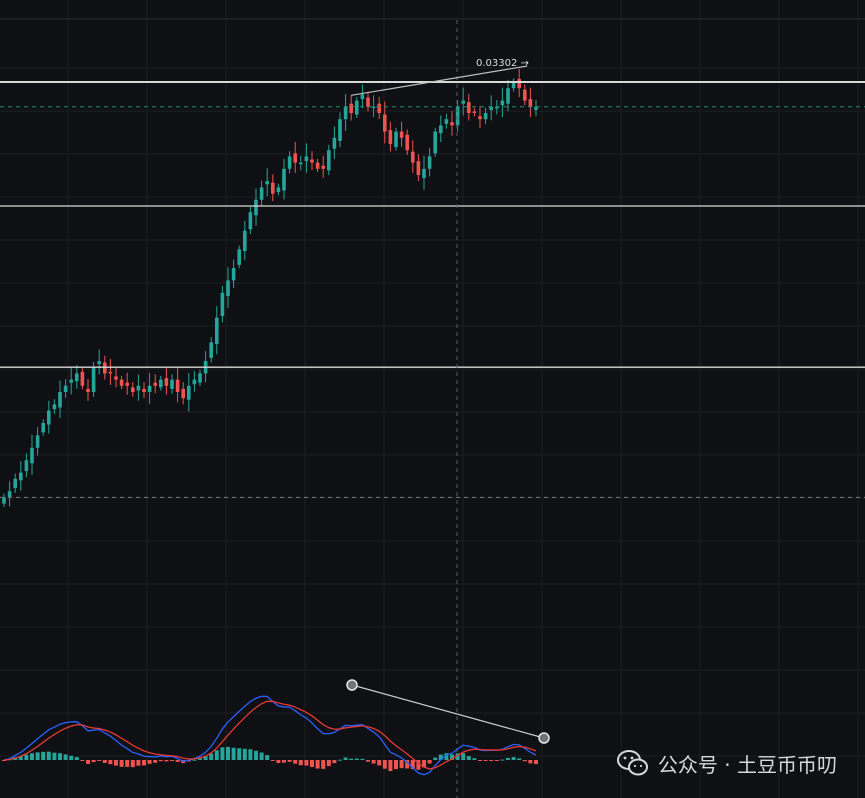 This screenshot has width=865, height=798. I want to click on watermark-text: 公众号 · 土豆币币叨, so click(747, 764).